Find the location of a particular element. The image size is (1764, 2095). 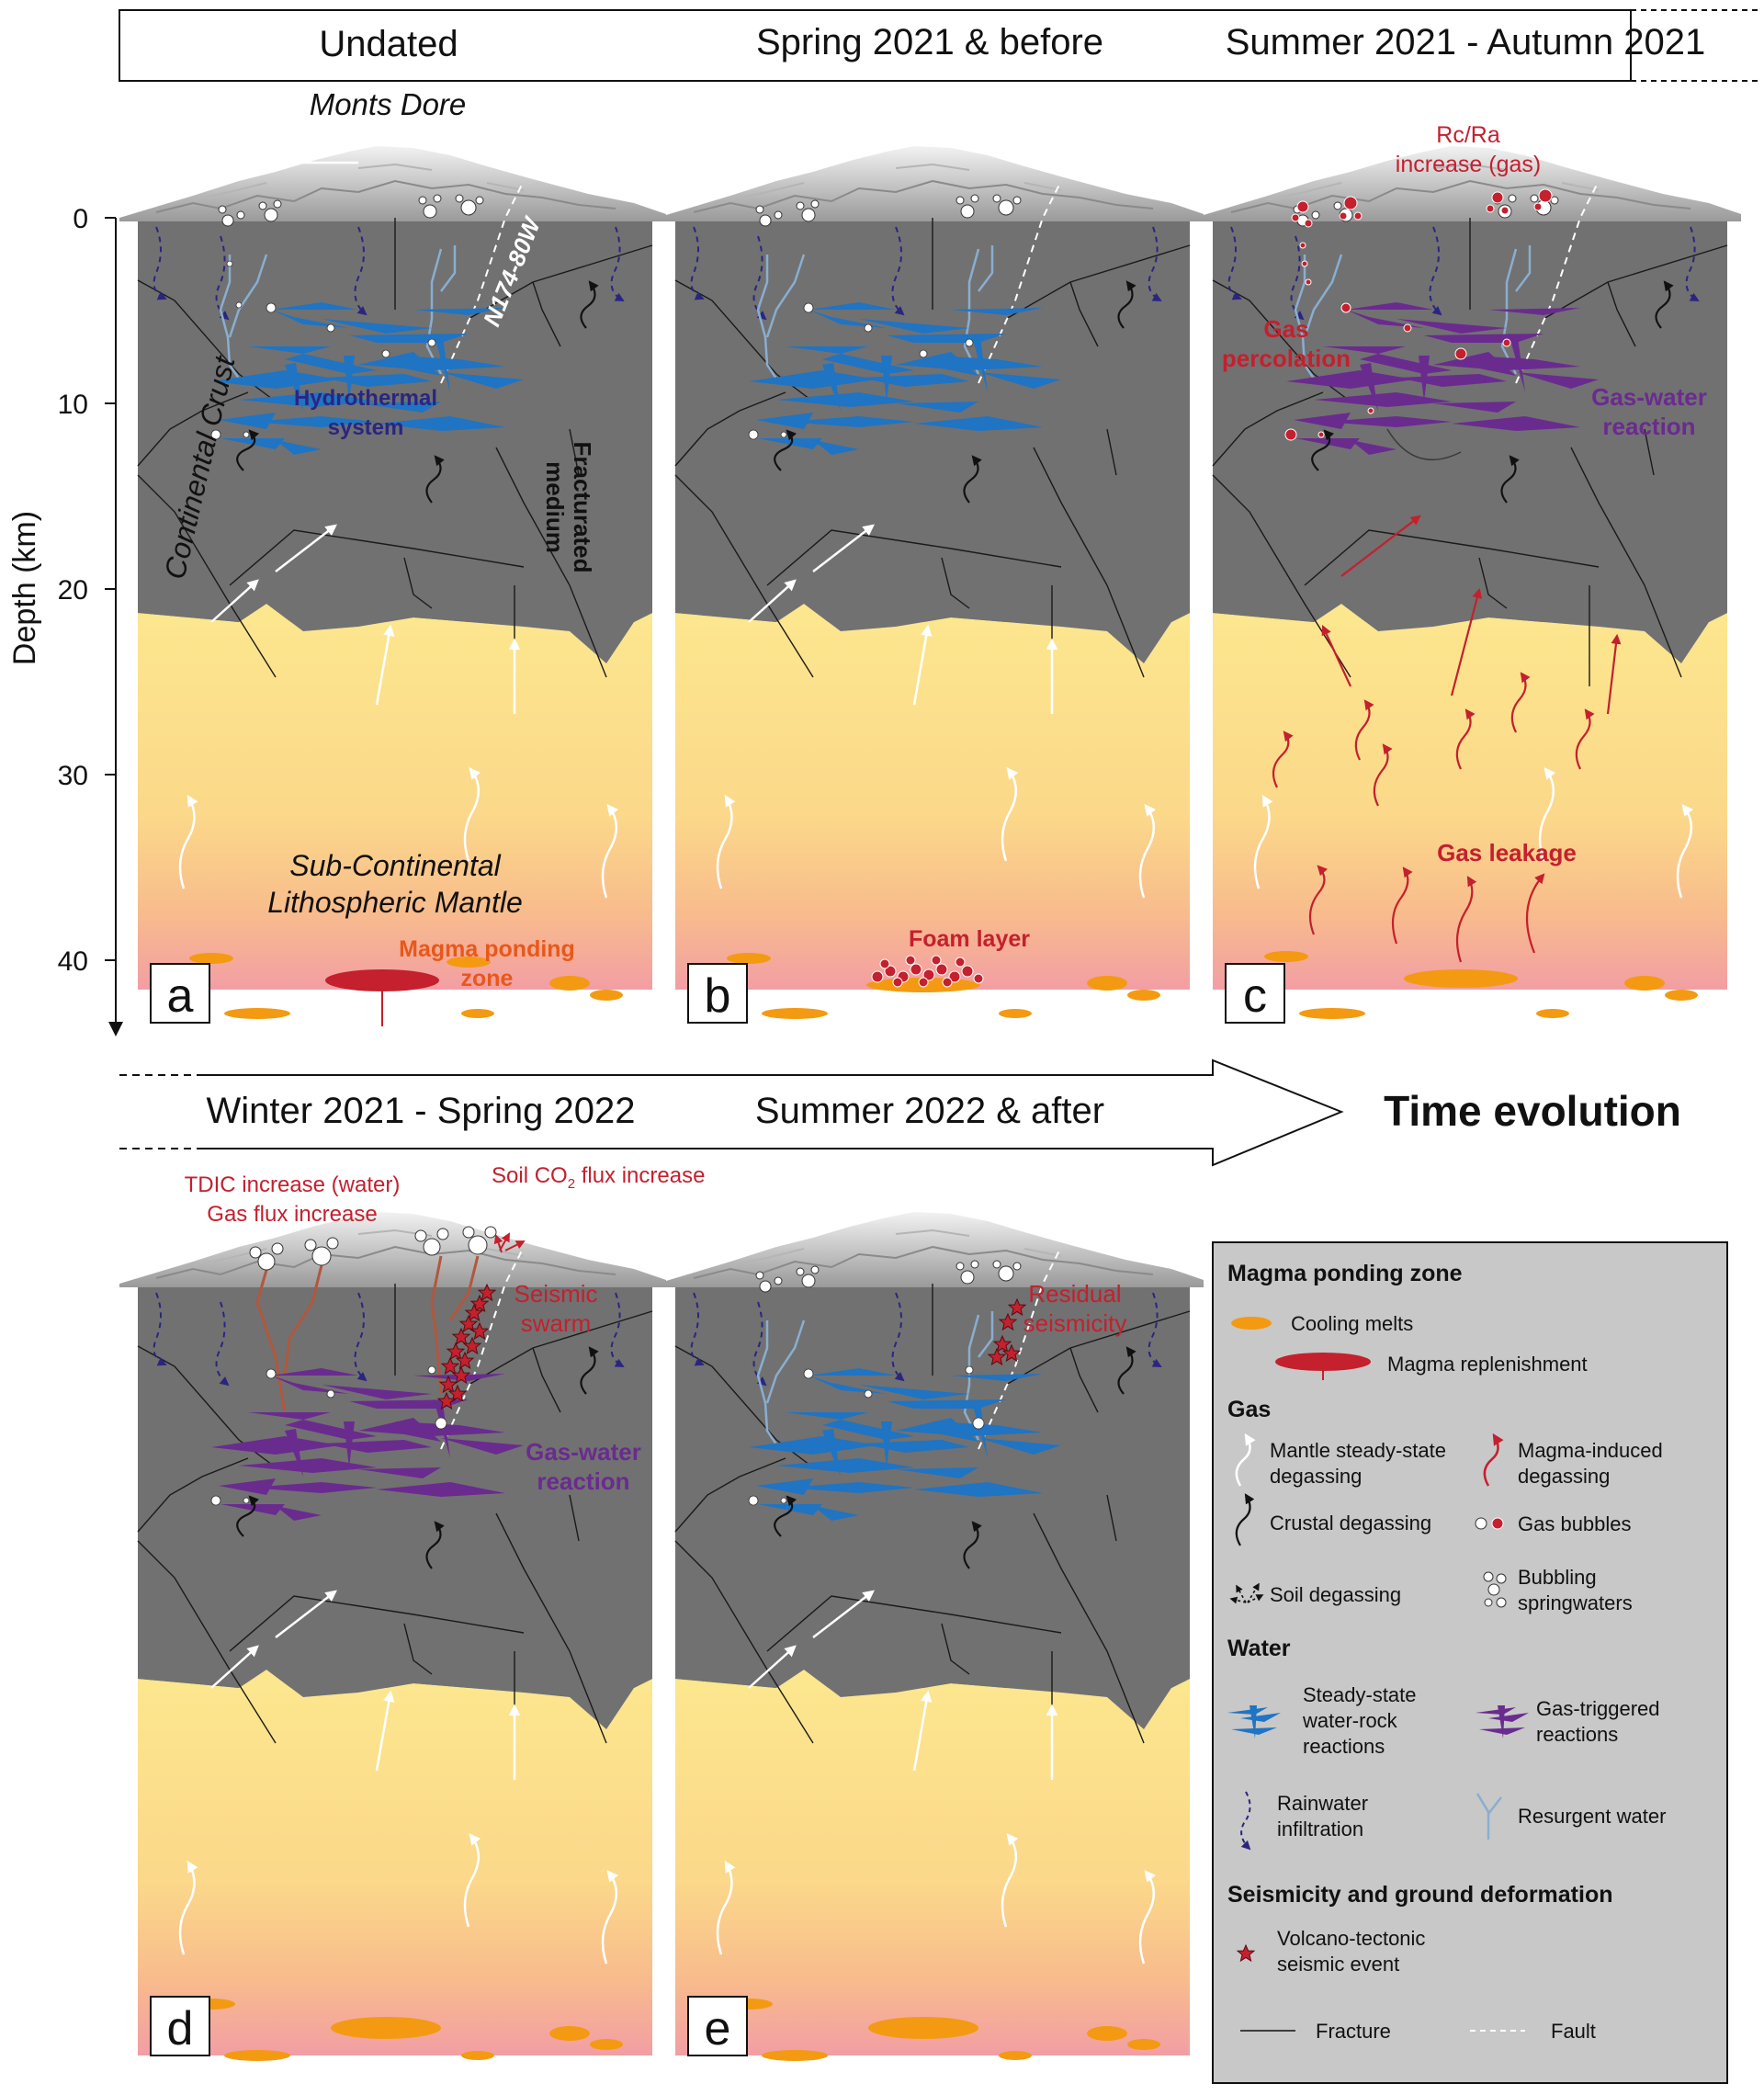

stage-spring-2021: Spring 2021 & before is located at coordinates (929, 42).